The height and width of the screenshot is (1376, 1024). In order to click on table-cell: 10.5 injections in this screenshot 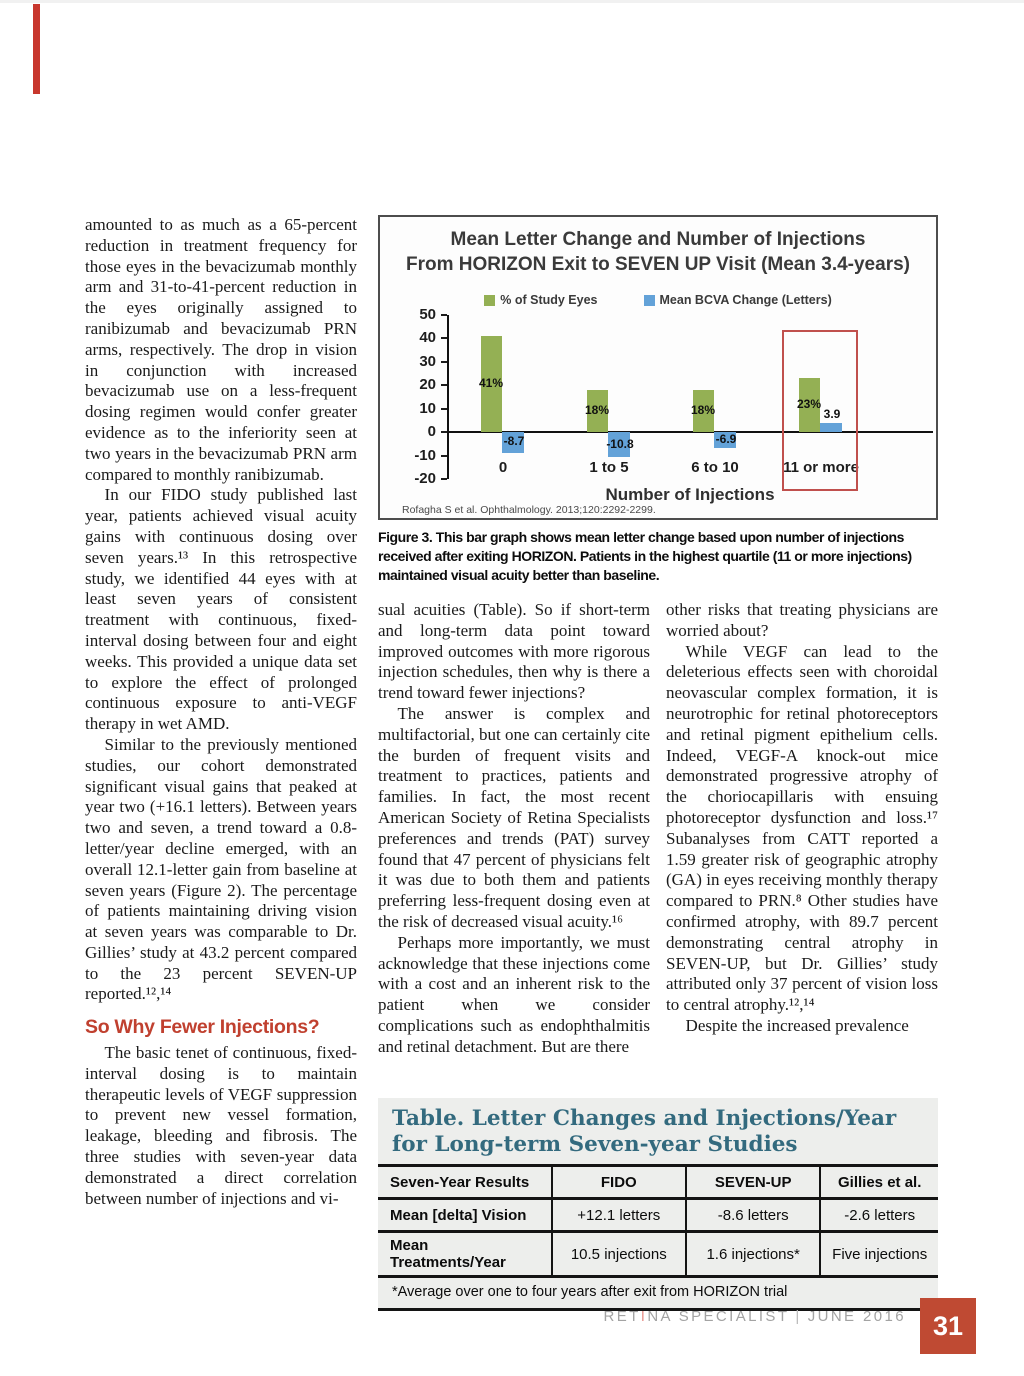, I will do `click(618, 1254)`.